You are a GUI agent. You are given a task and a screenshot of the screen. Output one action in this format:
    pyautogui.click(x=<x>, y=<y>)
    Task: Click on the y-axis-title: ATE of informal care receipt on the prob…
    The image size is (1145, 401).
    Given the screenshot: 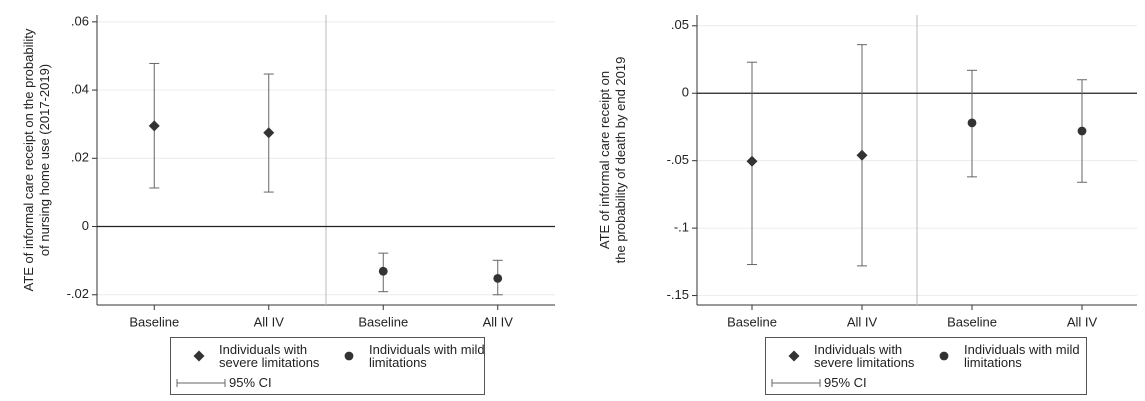 What is the action you would take?
    pyautogui.click(x=36, y=159)
    